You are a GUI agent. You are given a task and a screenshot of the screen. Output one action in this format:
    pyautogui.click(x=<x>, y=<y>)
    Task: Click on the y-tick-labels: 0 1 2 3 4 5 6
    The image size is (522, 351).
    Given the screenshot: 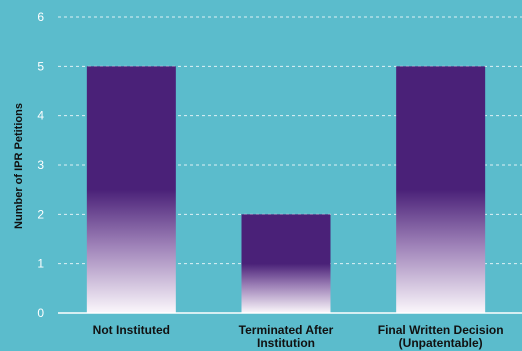 What is the action you would take?
    pyautogui.click(x=40, y=165)
    